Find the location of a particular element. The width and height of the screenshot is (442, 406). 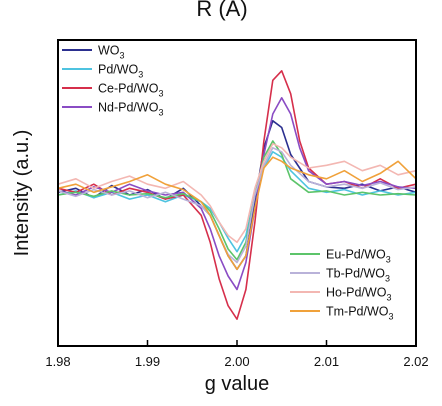

x-axis-ticks: 1.98 1.99 2.00 2.01 2.02 is located at coordinates (237, 354).